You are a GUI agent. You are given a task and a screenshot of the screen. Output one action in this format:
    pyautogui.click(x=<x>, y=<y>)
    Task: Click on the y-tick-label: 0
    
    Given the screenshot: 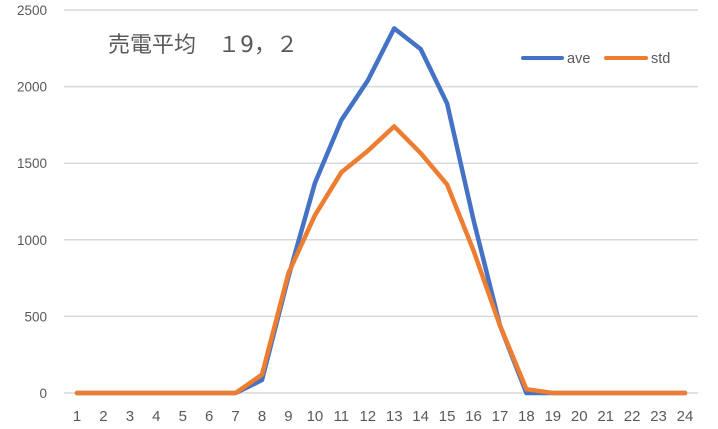 What is the action you would take?
    pyautogui.click(x=43, y=393)
    